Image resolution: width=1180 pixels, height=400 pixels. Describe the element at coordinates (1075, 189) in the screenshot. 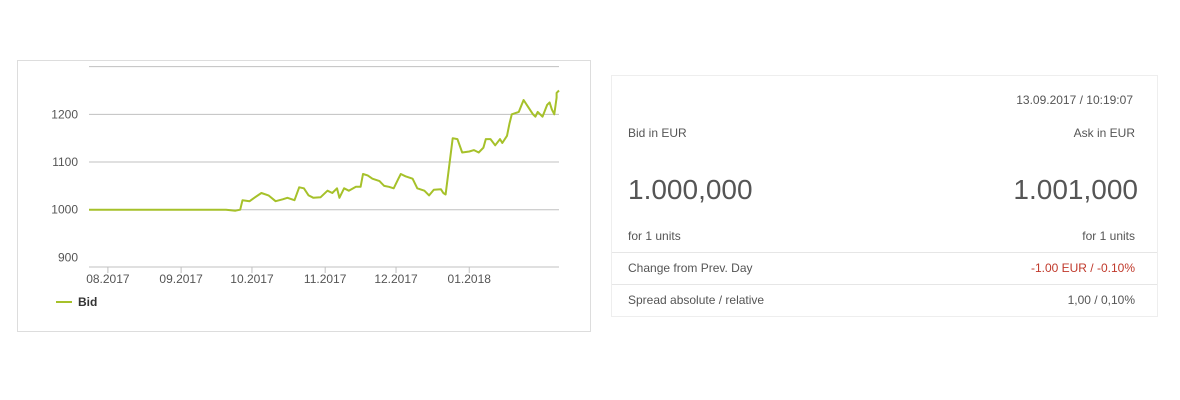

I see `ask-value: 1.001,000` at that location.